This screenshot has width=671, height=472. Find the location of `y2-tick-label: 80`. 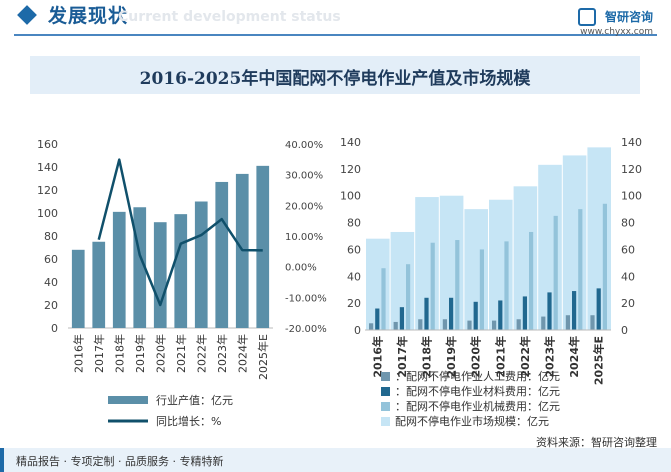

y2-tick-label: 80 is located at coordinates (628, 223).